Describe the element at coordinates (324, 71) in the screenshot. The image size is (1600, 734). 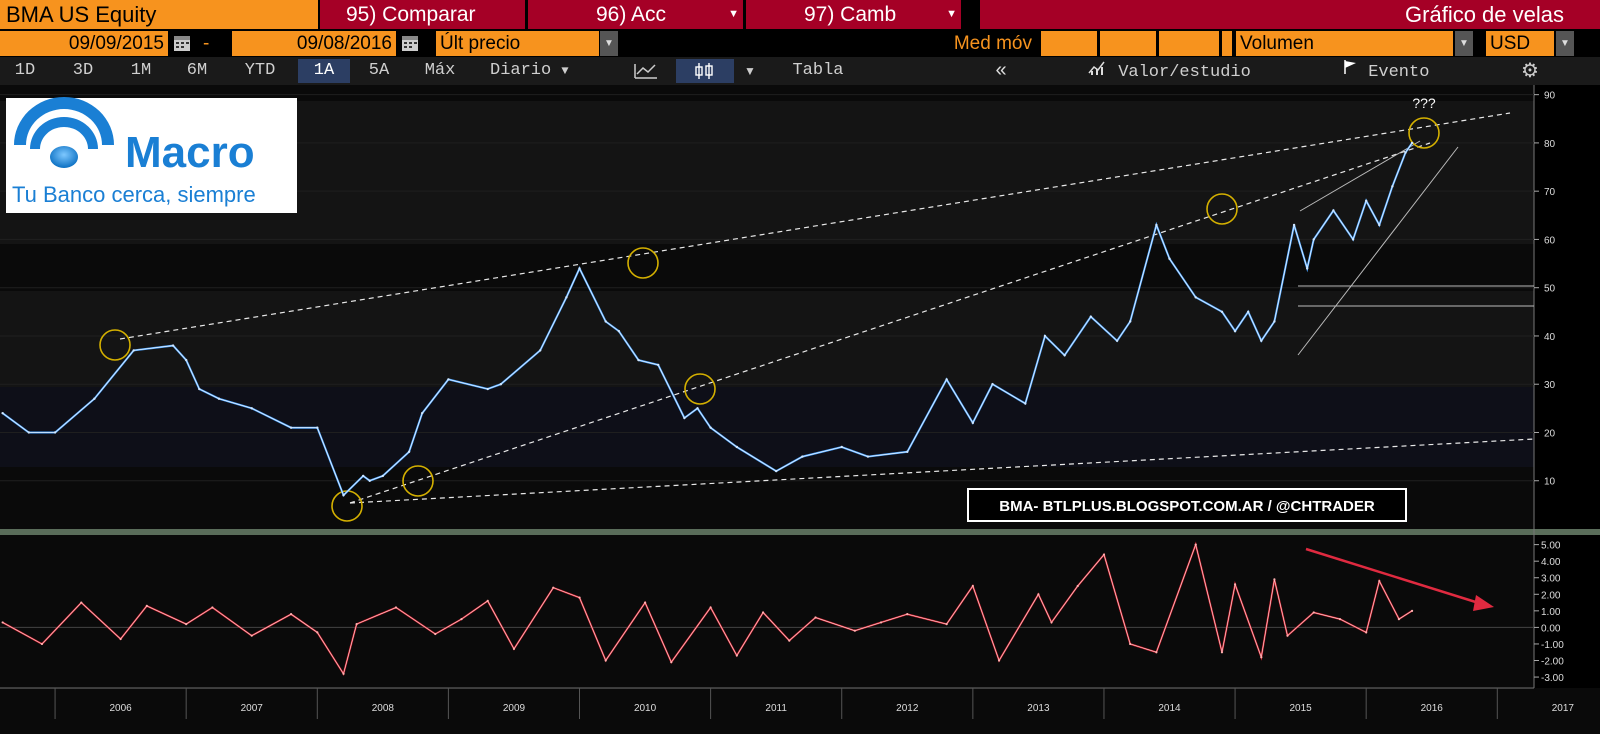
I see `timeframe-1a: 1A` at that location.